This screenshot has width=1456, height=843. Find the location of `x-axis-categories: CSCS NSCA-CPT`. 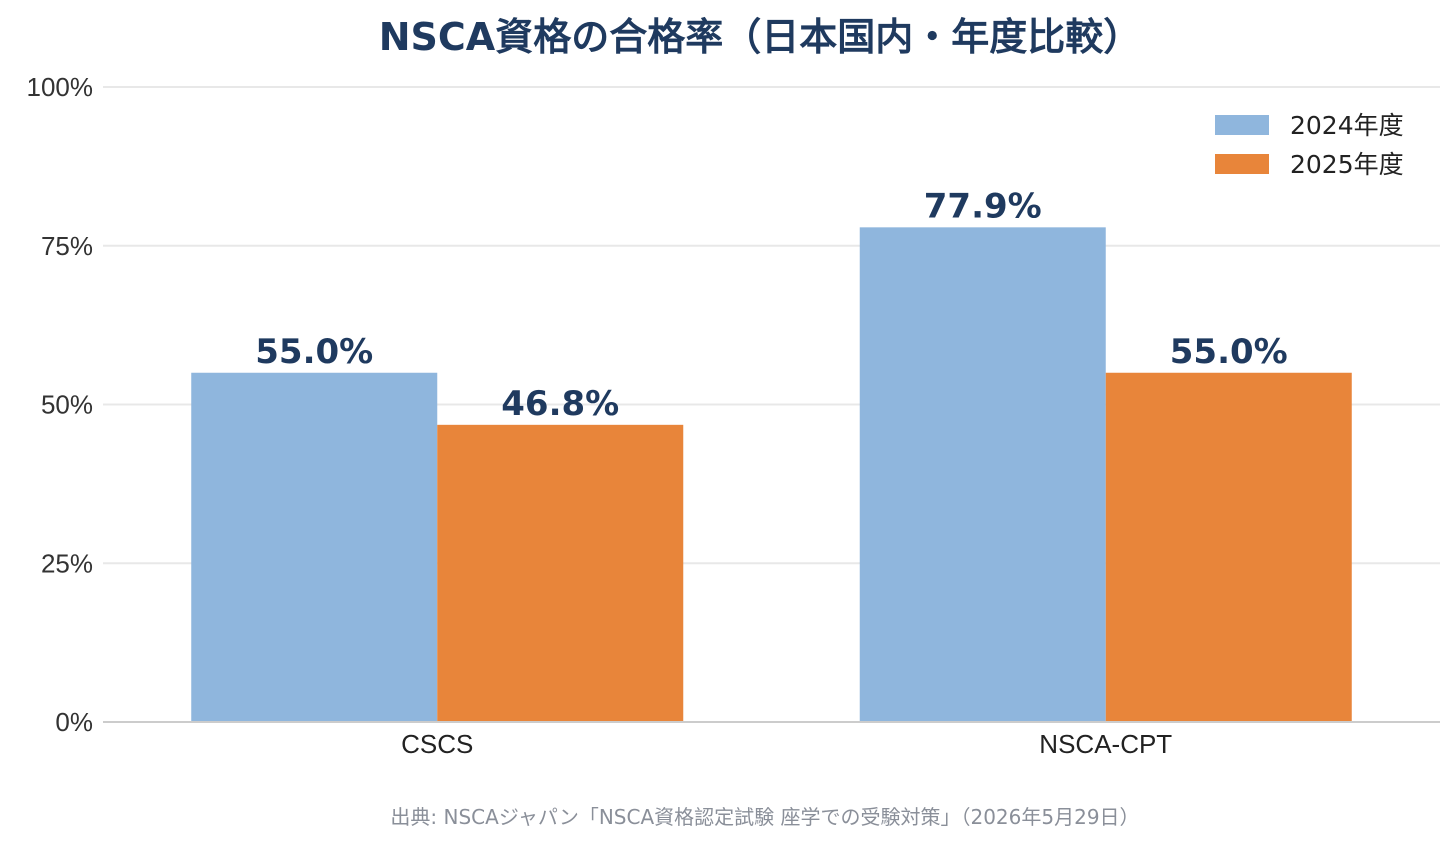

x-axis-categories: CSCS NSCA-CPT is located at coordinates (786, 744).